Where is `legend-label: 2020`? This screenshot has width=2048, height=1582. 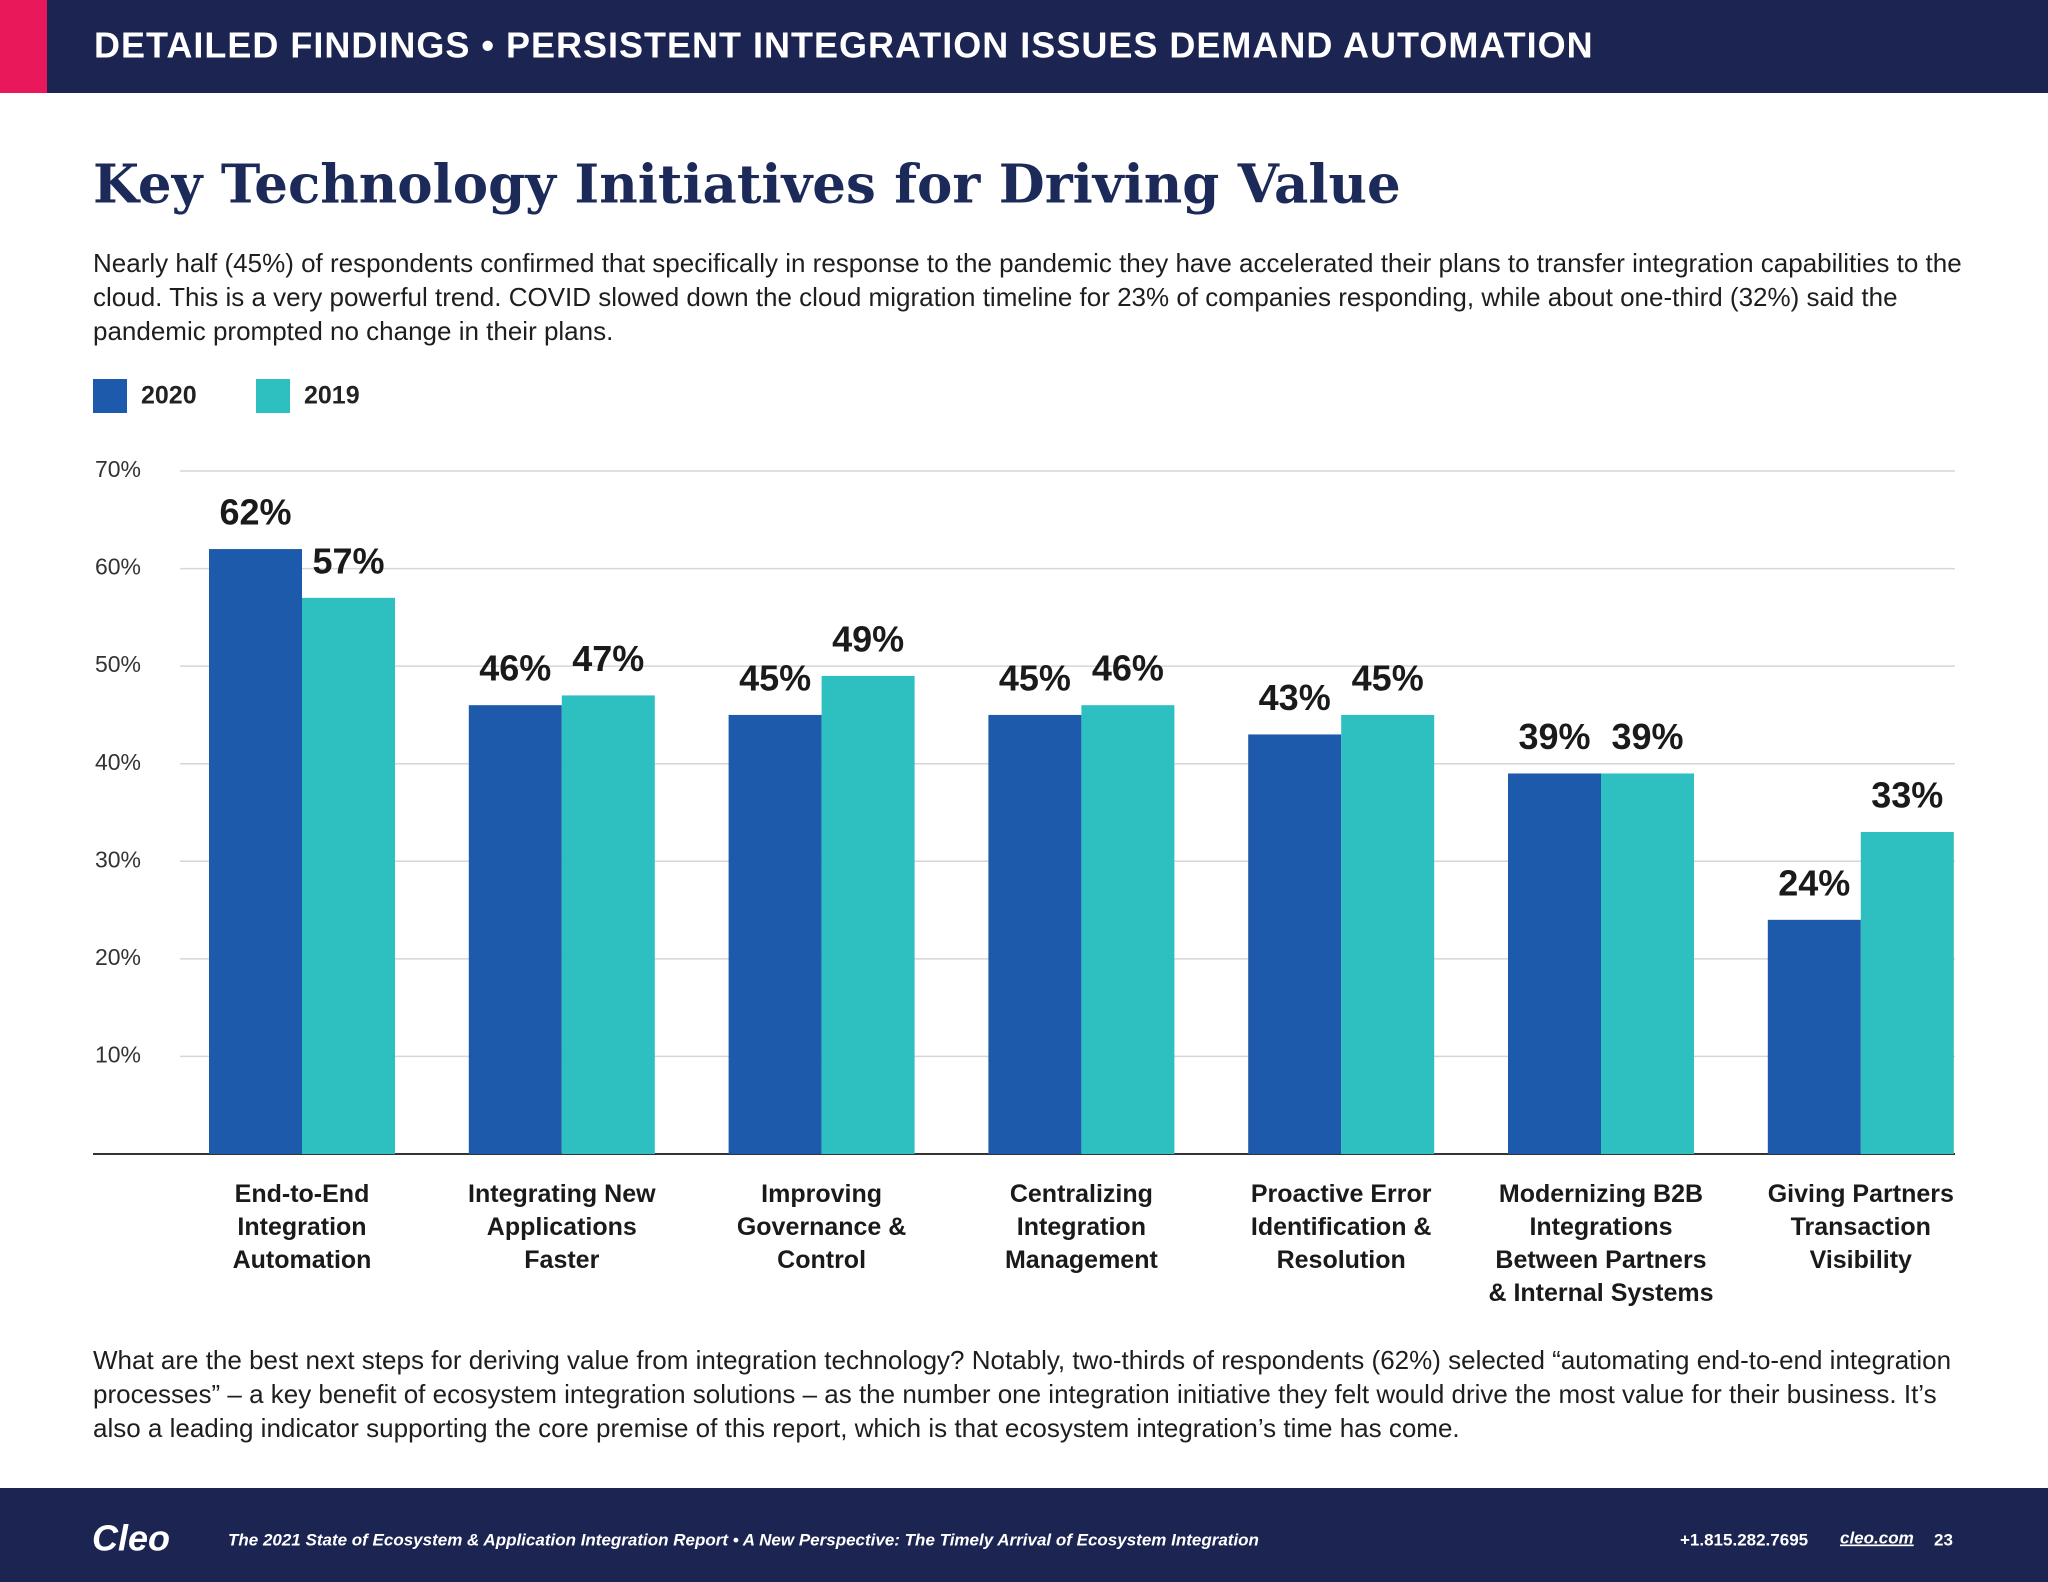
legend-label: 2020 is located at coordinates (169, 396).